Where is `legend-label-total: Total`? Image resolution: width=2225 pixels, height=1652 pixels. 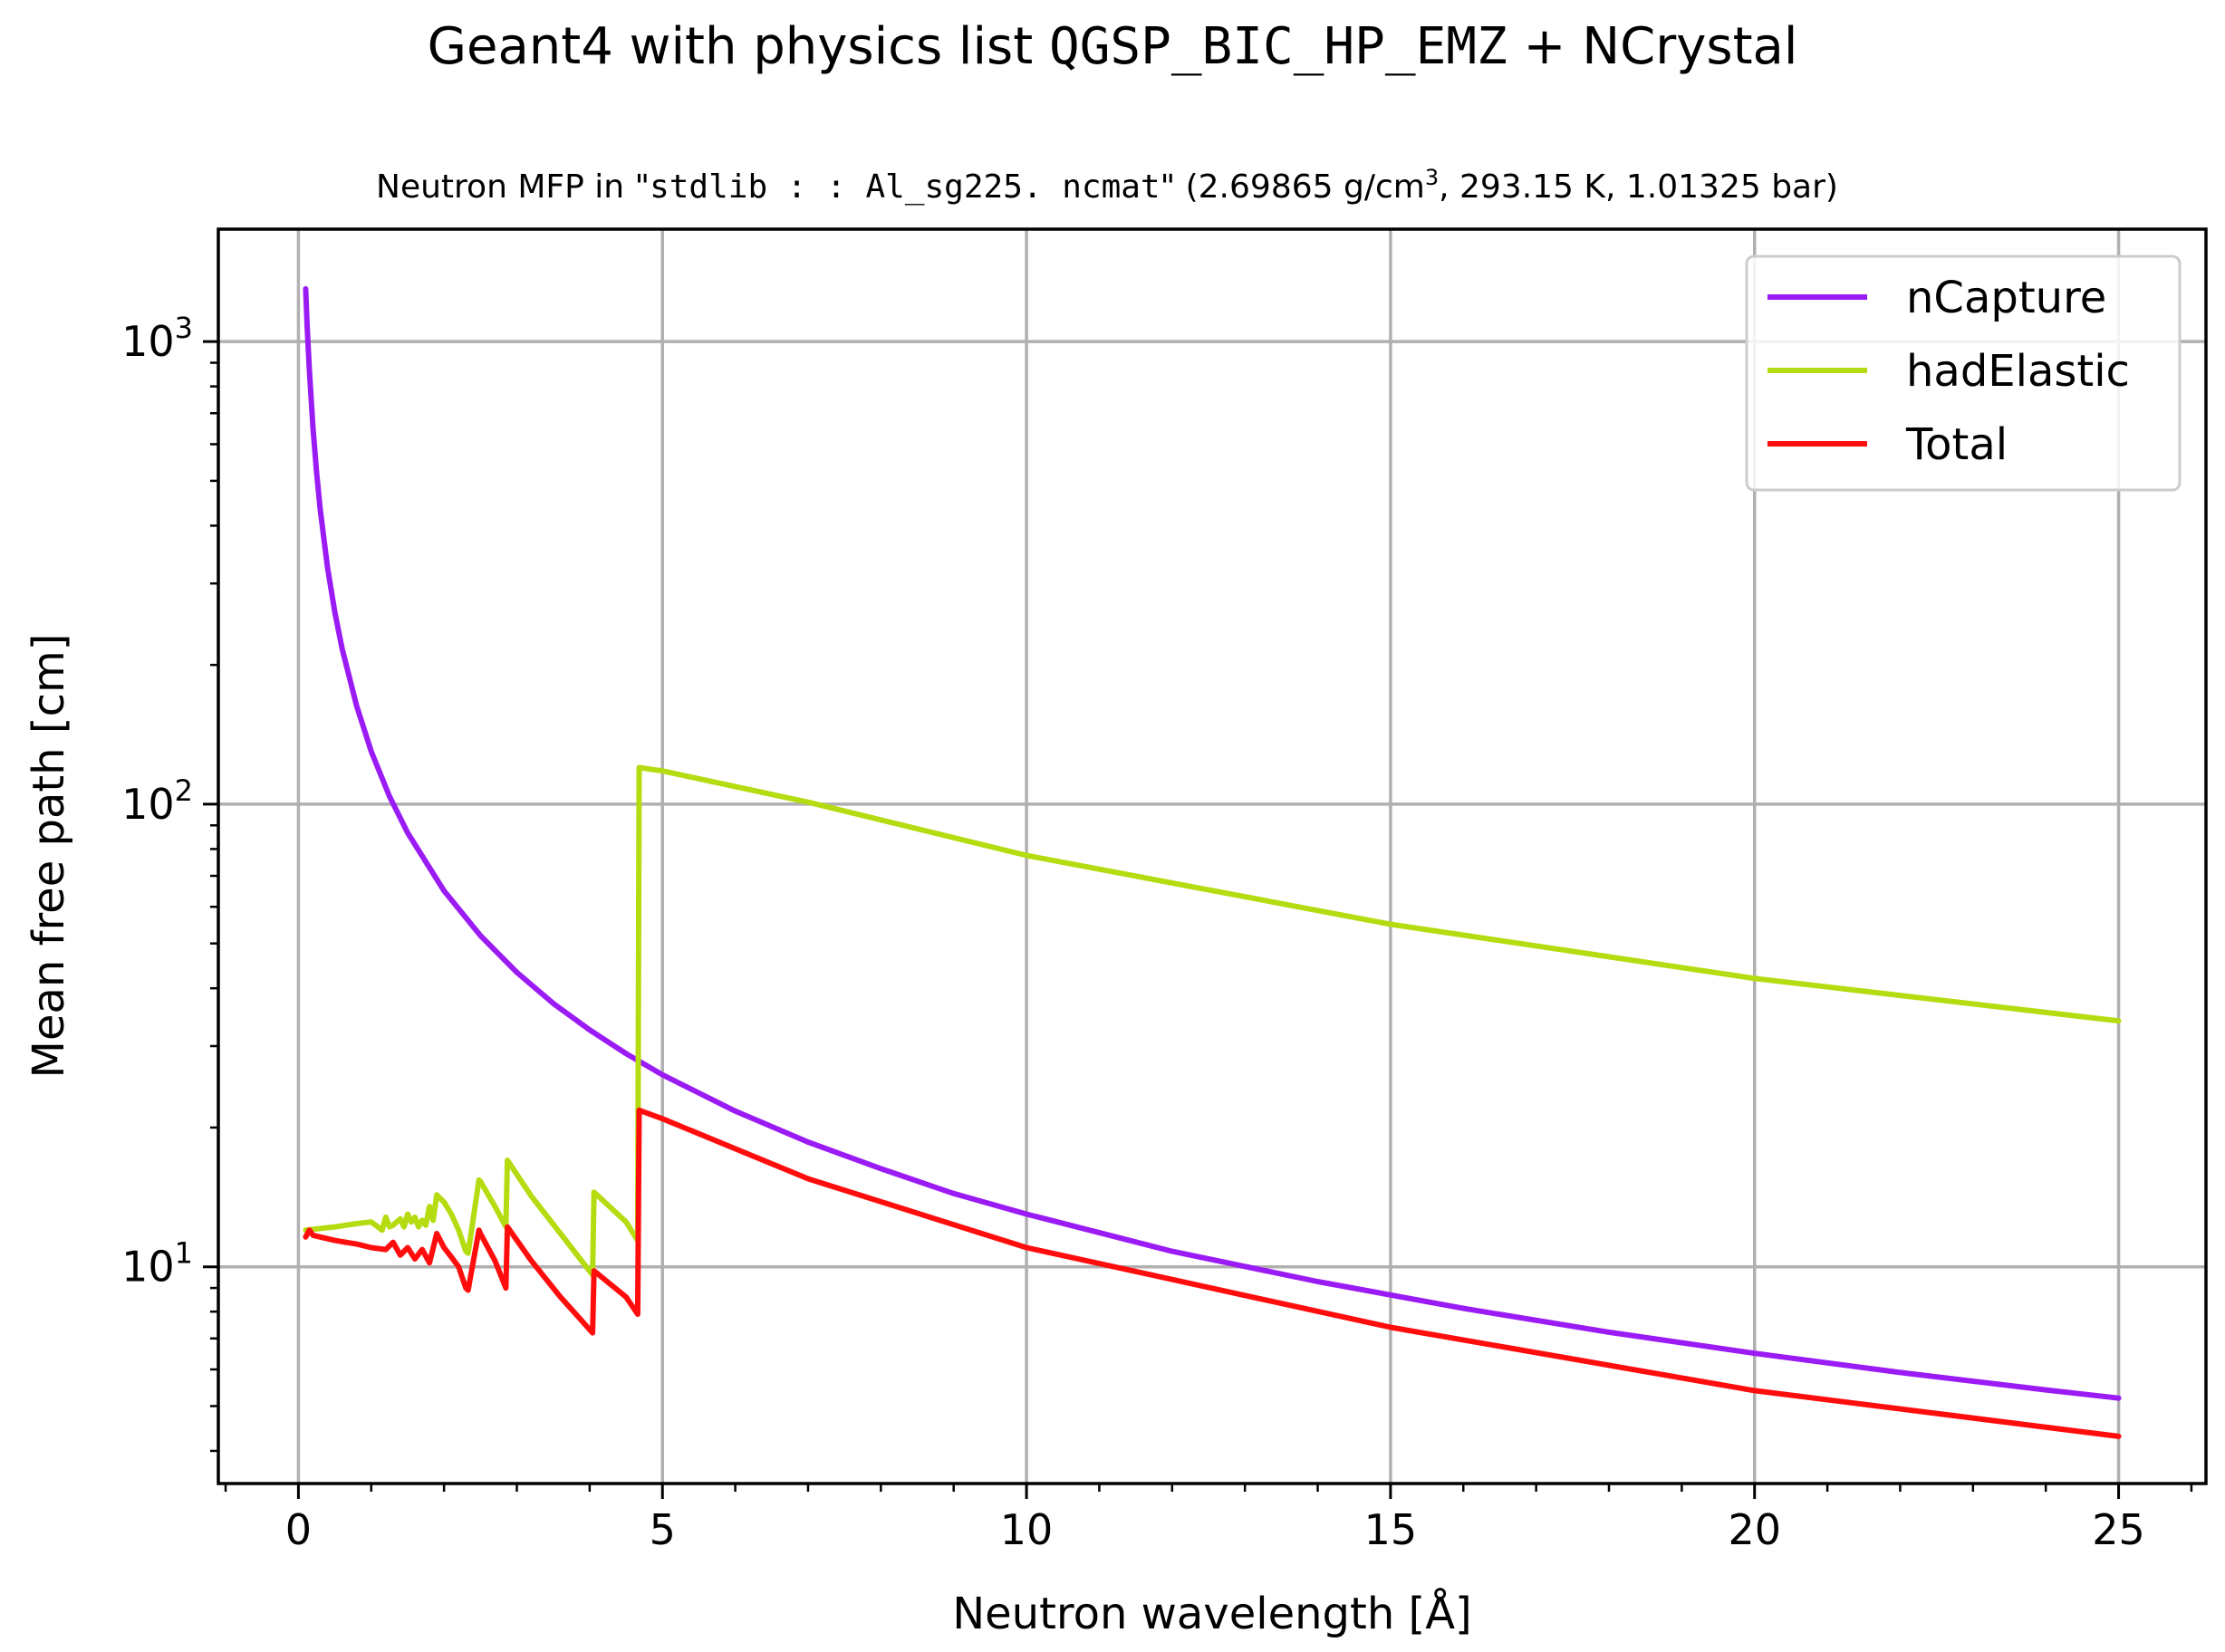 legend-label-total: Total is located at coordinates (1957, 444).